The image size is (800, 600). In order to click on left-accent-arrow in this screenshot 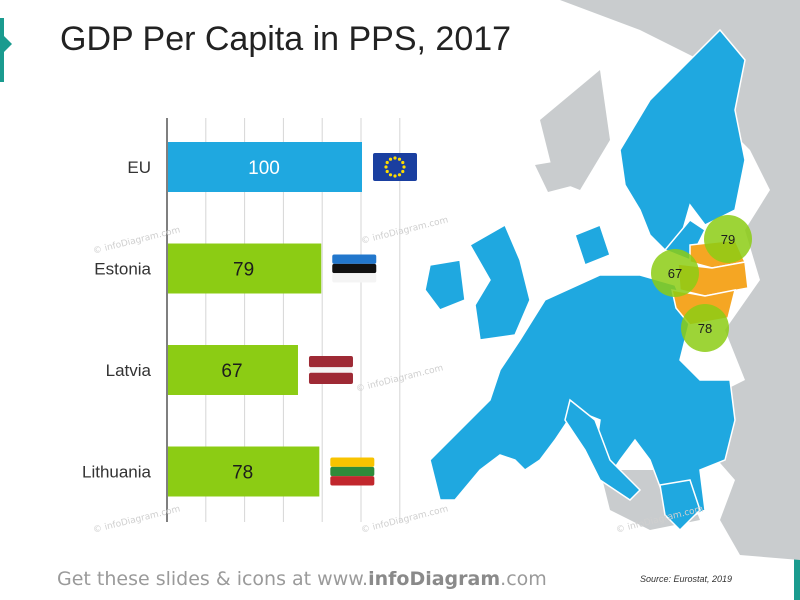, I will do `click(8, 44)`.